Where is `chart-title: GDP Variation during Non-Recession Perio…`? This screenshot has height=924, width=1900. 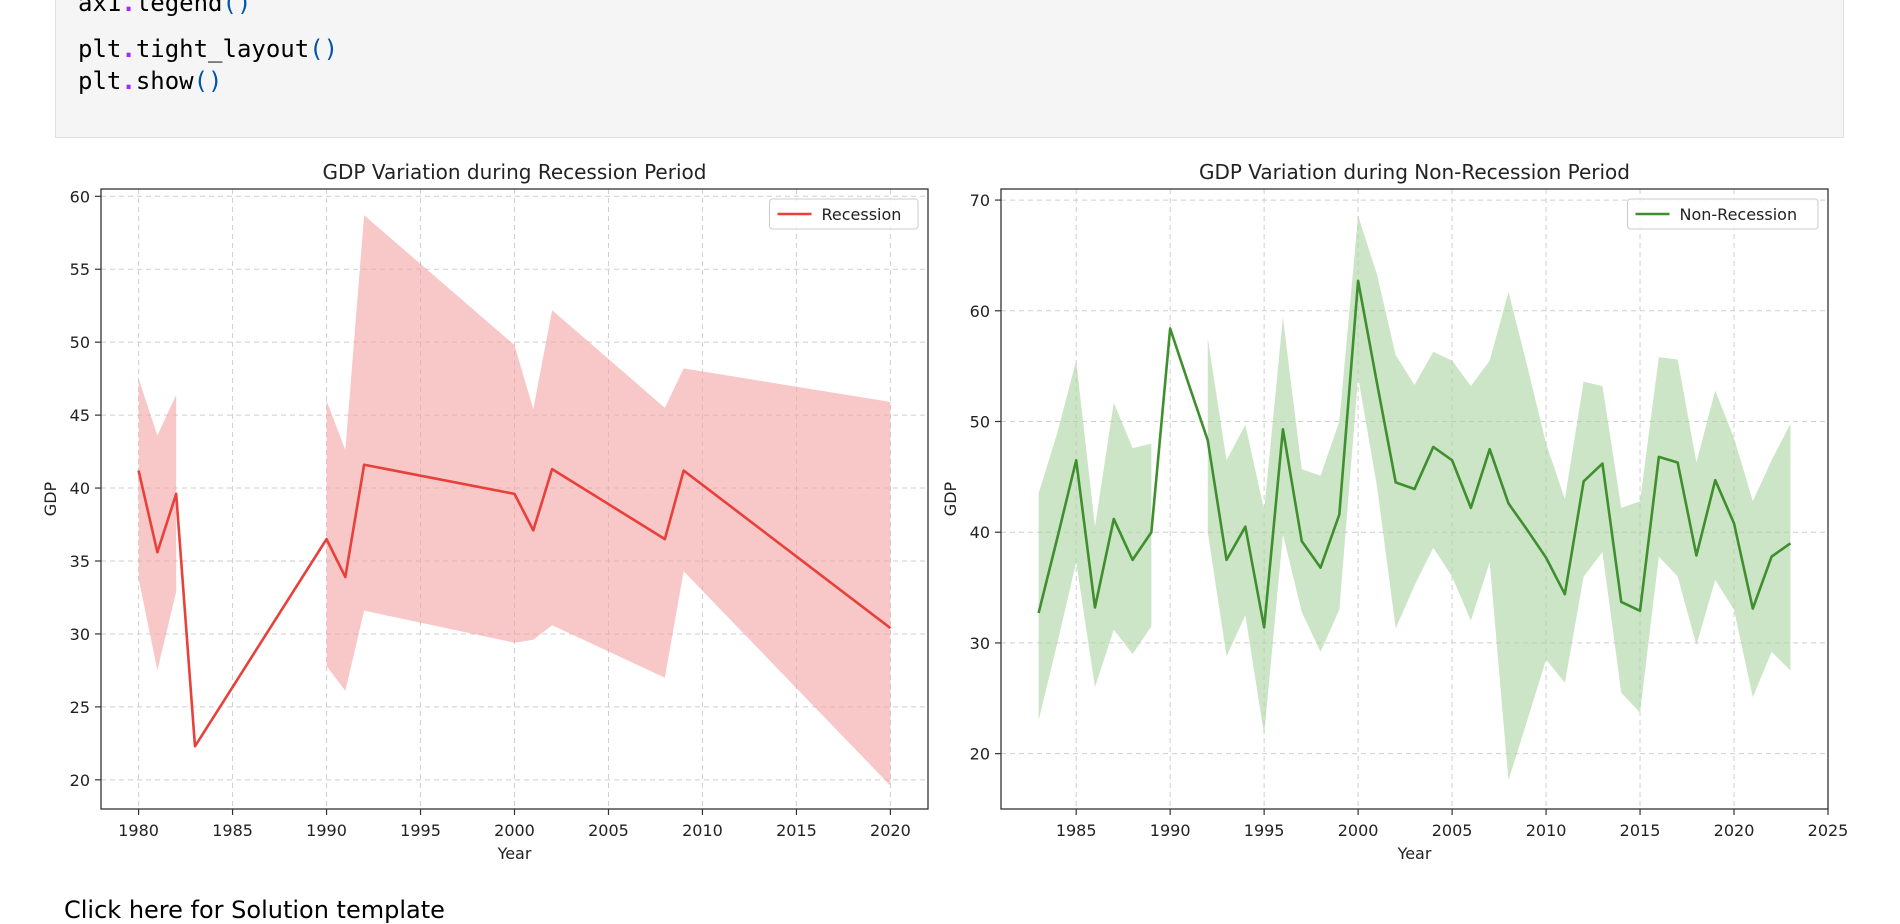 chart-title: GDP Variation during Non-Recession Perio… is located at coordinates (1414, 172).